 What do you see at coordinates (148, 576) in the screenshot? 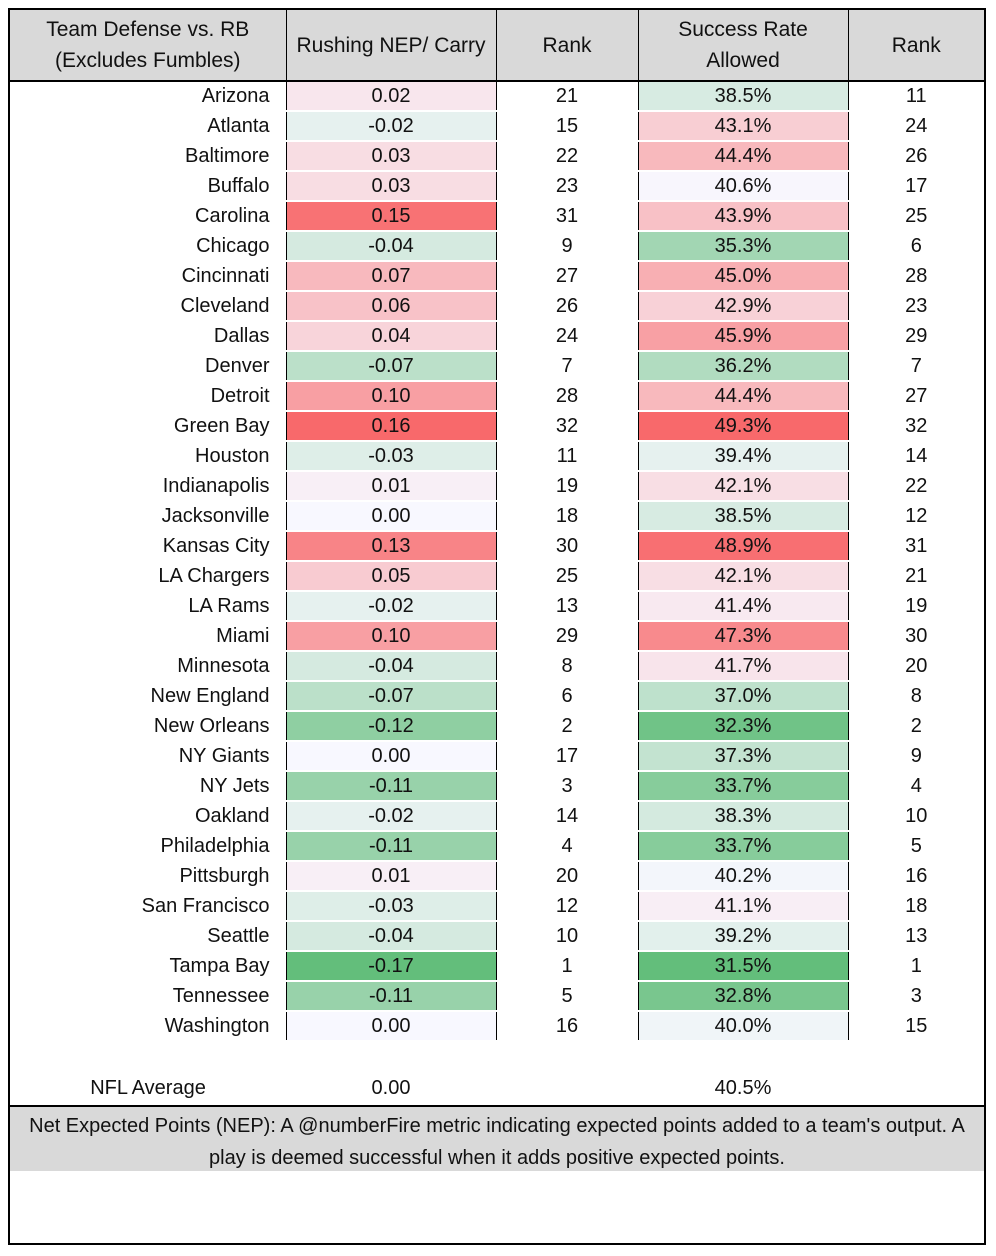
I see `team-cell: LA Chargers` at bounding box center [148, 576].